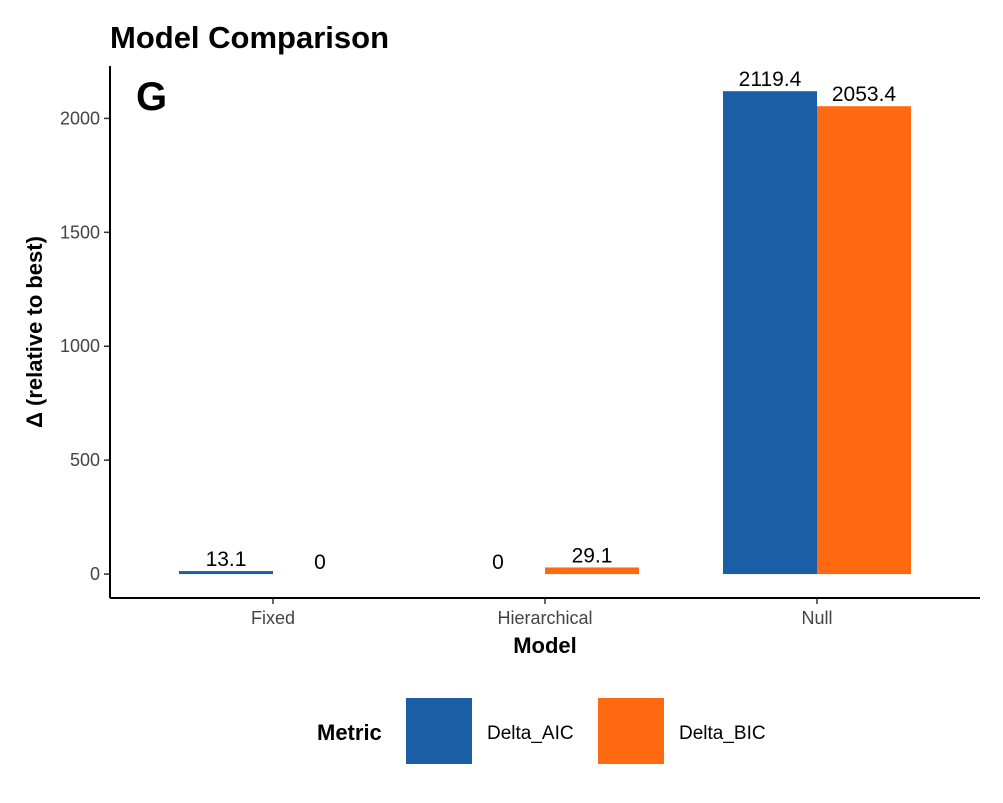 This screenshot has height=803, width=1003. What do you see at coordinates (439, 731) in the screenshot?
I see `legend-swatch-delta-aic` at bounding box center [439, 731].